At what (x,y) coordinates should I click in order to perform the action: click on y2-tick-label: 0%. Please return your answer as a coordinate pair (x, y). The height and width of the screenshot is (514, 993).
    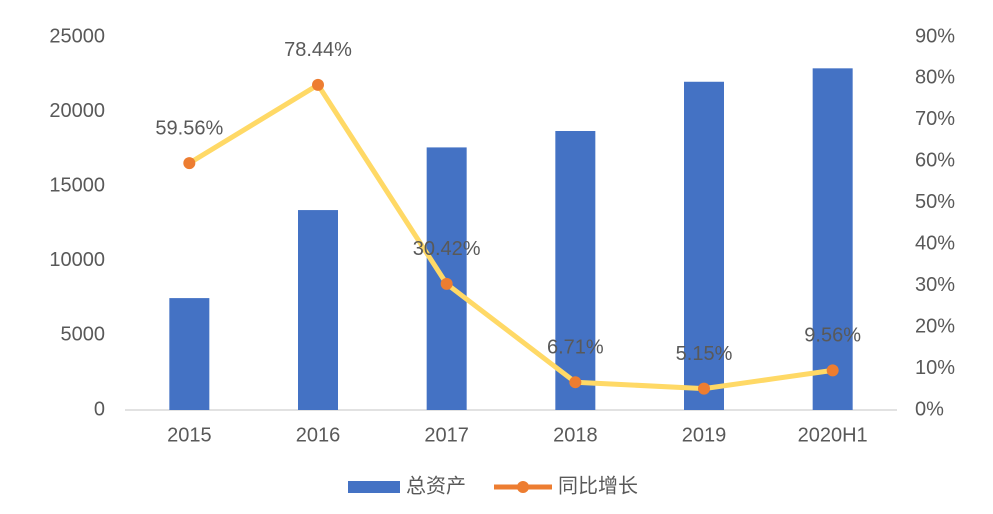
    Looking at the image, I should click on (929, 409).